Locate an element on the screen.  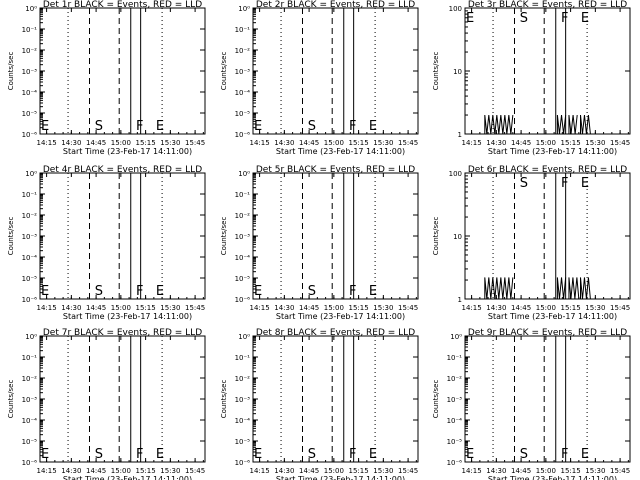
panel-title: Det 2r BLACK = Events, RED = LLD is located at coordinates (335, 5).